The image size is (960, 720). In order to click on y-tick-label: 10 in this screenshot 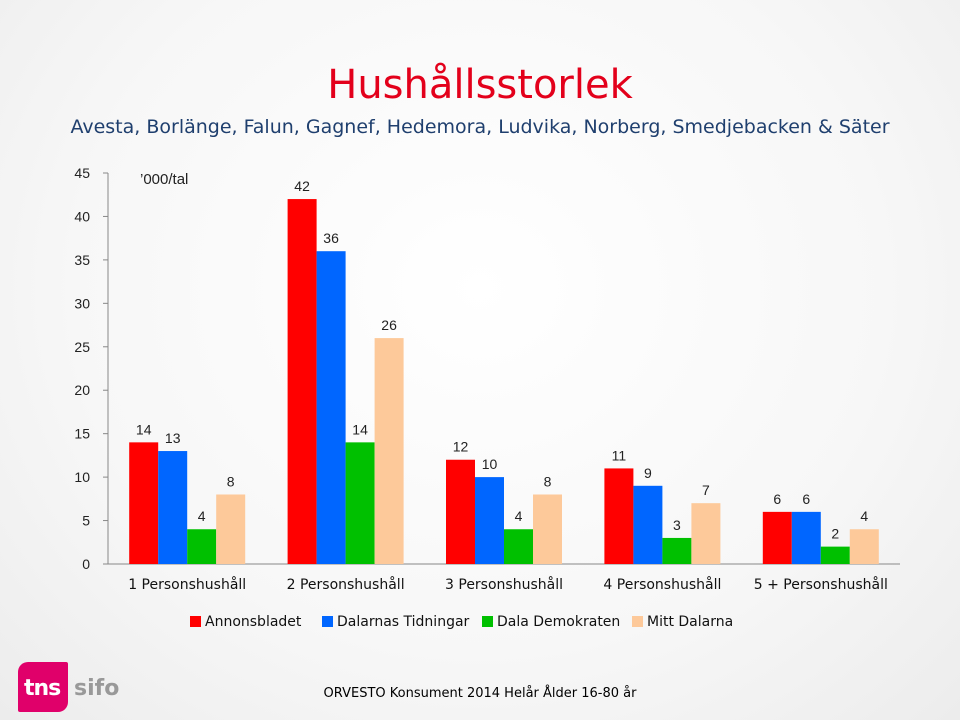, I will do `click(82, 477)`.